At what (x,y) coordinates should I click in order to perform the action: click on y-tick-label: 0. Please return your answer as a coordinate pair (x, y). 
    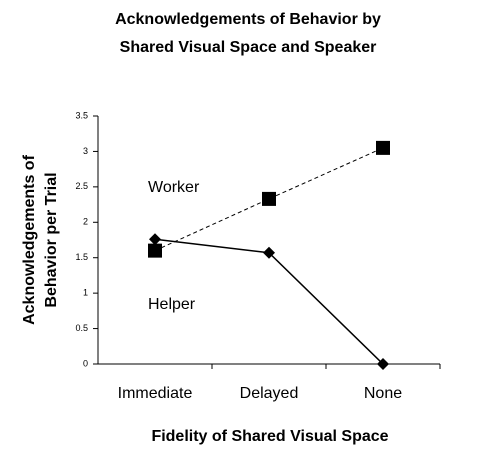
    Looking at the image, I should click on (85, 363).